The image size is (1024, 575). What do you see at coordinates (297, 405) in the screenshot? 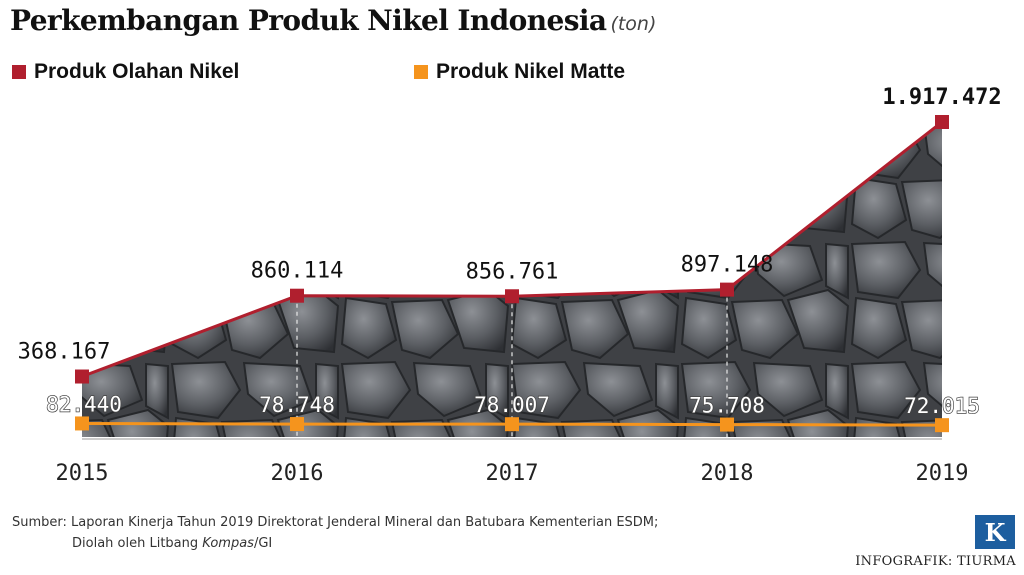
I see `label-matte-2016: 78.748` at bounding box center [297, 405].